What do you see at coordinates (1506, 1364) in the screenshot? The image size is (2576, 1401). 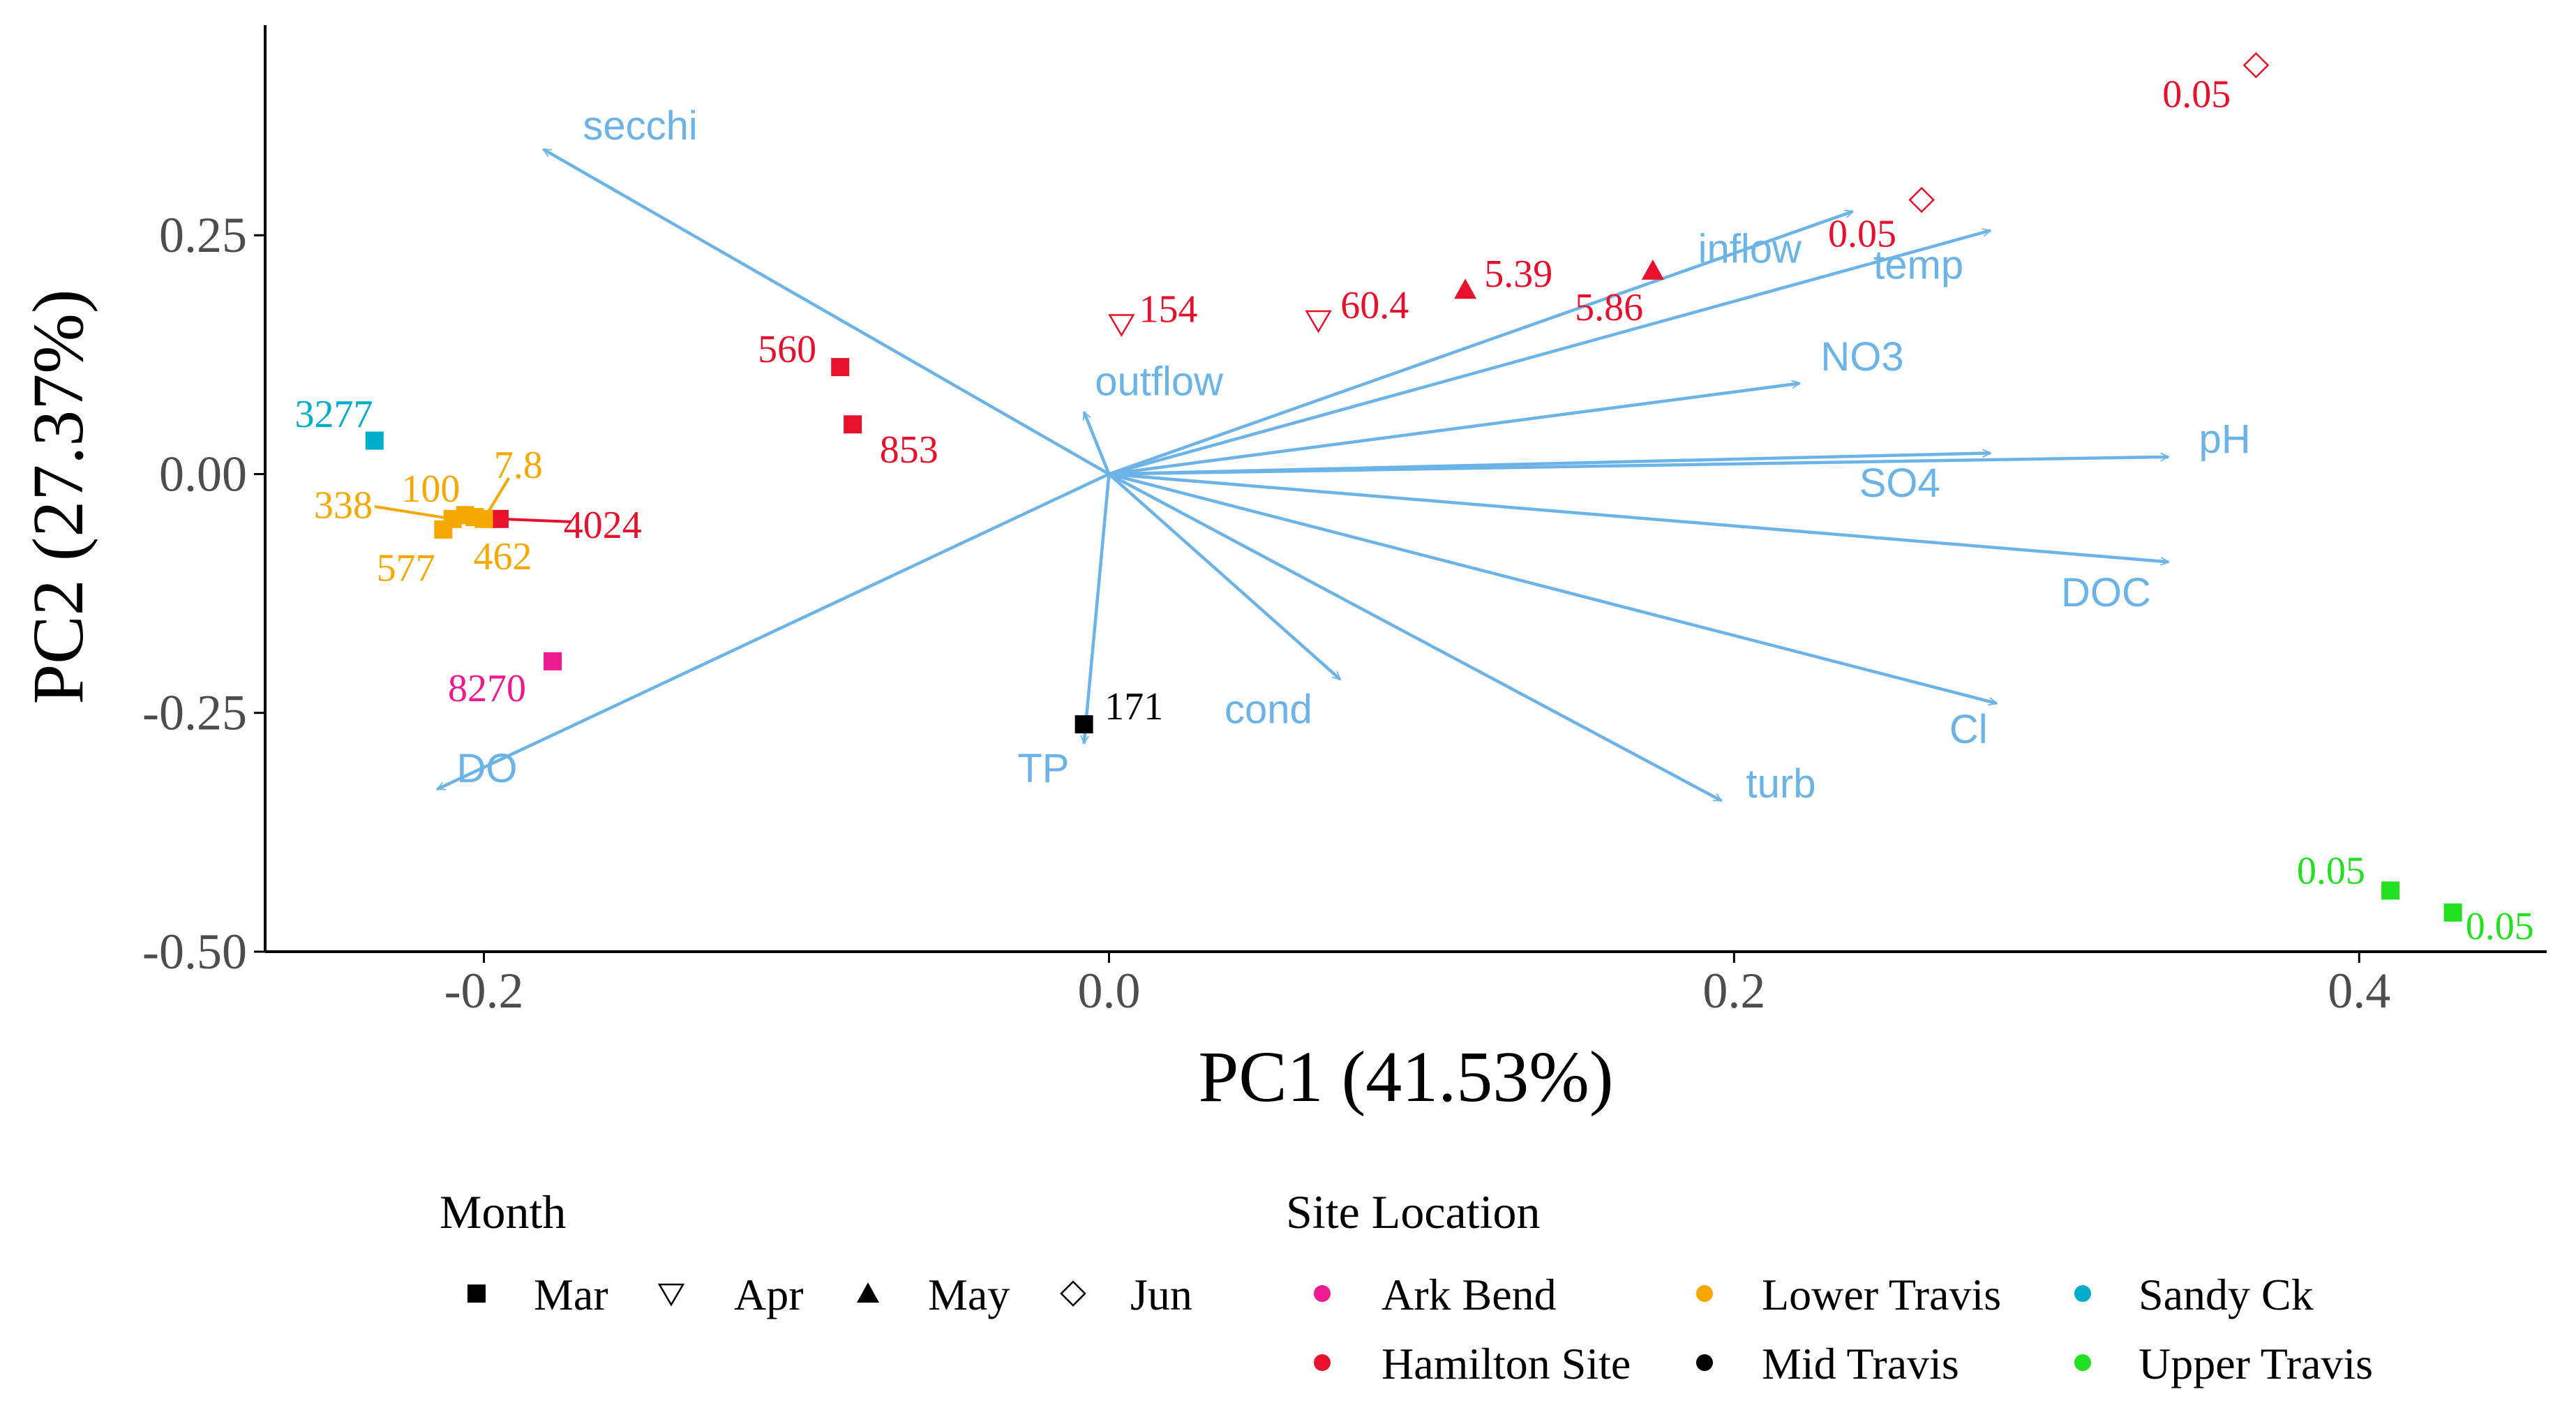 I see `legend-site-hamilton-site: Hamilton Site` at bounding box center [1506, 1364].